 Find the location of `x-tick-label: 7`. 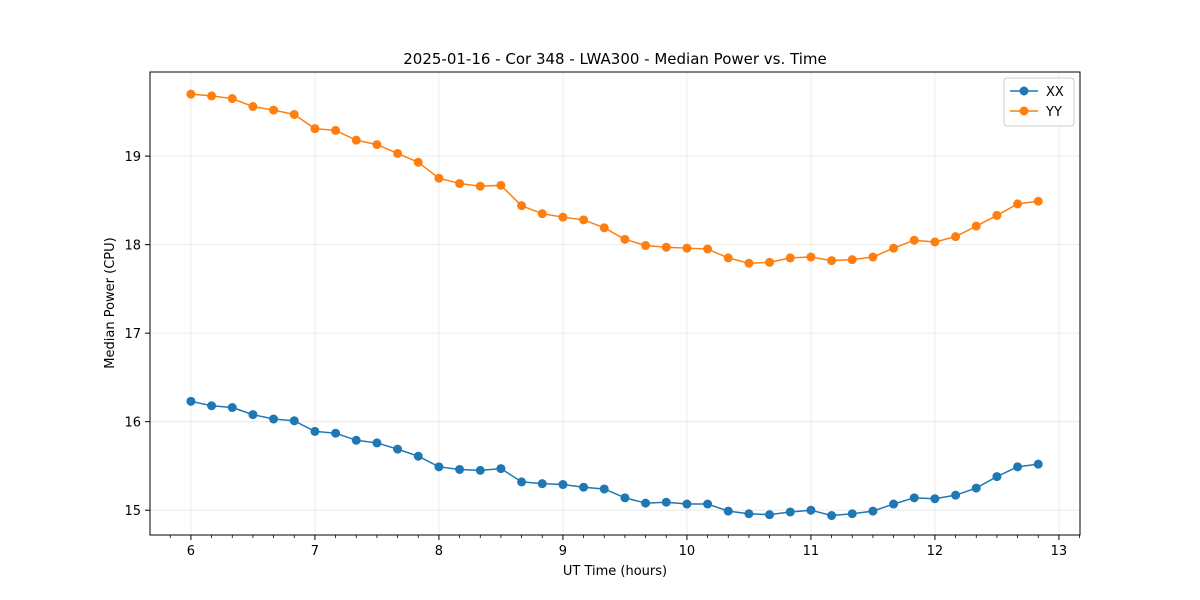

x-tick-label: 7 is located at coordinates (315, 551).